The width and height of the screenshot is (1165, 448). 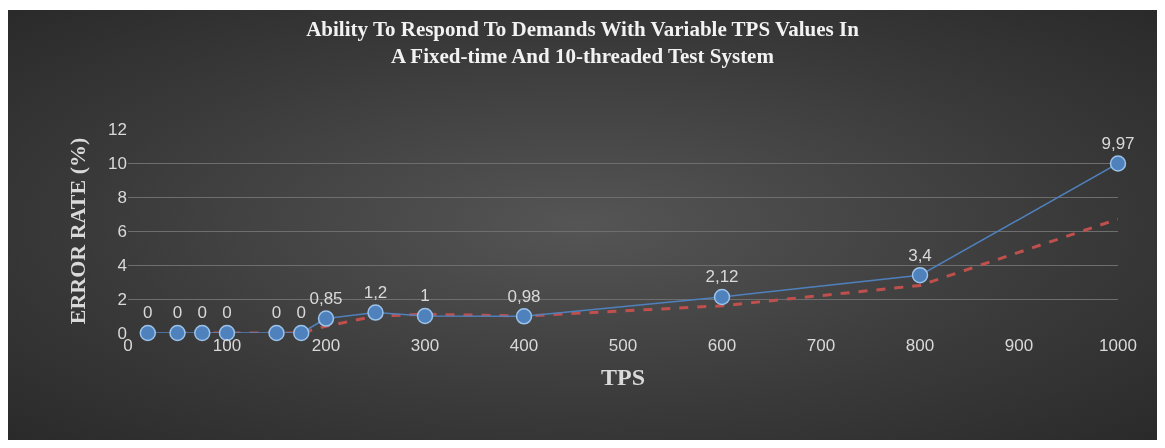 I want to click on y-tick-label: 8, so click(x=122, y=197).